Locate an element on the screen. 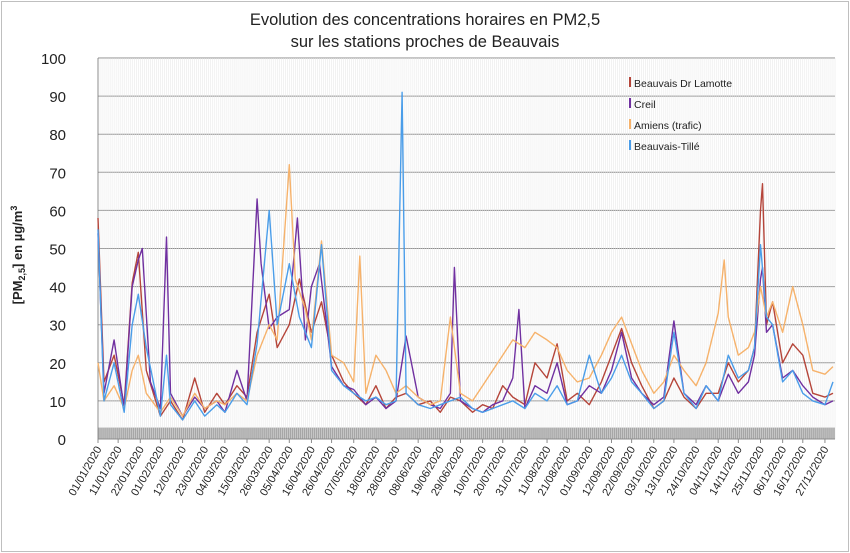  legend-label: Beauvais Dr Lamotte is located at coordinates (683, 84).